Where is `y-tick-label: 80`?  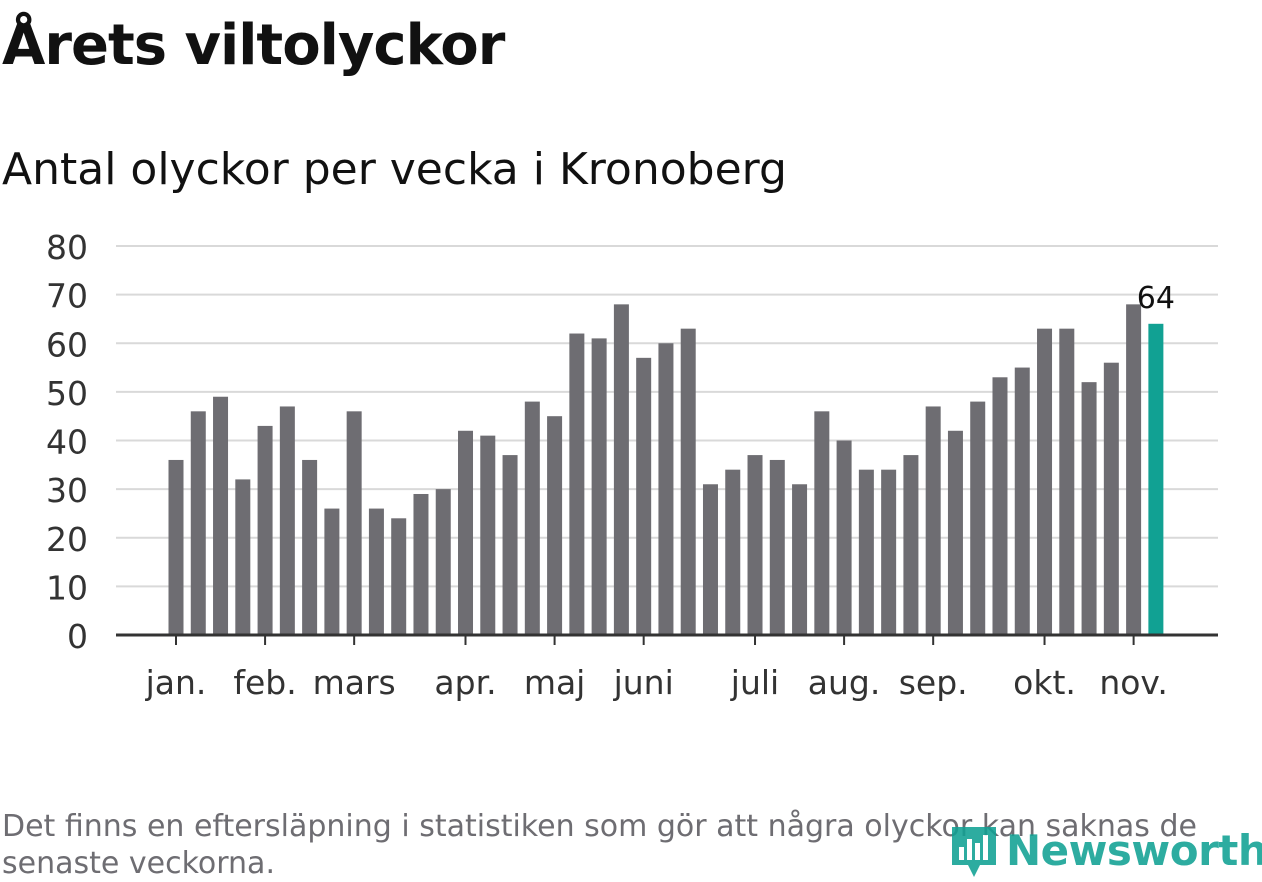 y-tick-label: 80 is located at coordinates (67, 247).